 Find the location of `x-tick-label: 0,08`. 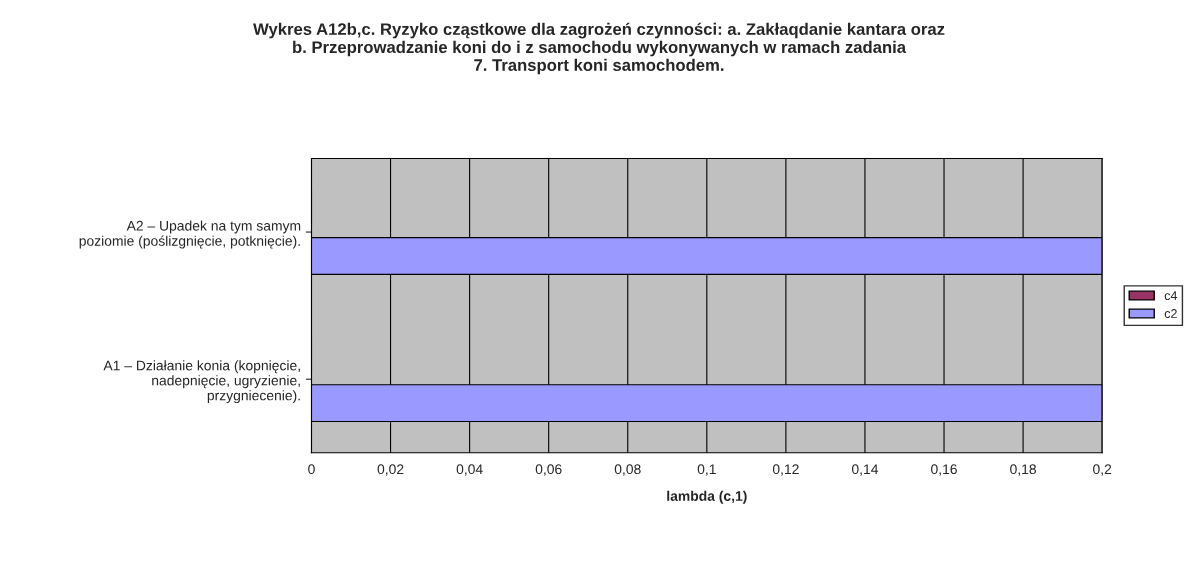

x-tick-label: 0,08 is located at coordinates (627, 470).